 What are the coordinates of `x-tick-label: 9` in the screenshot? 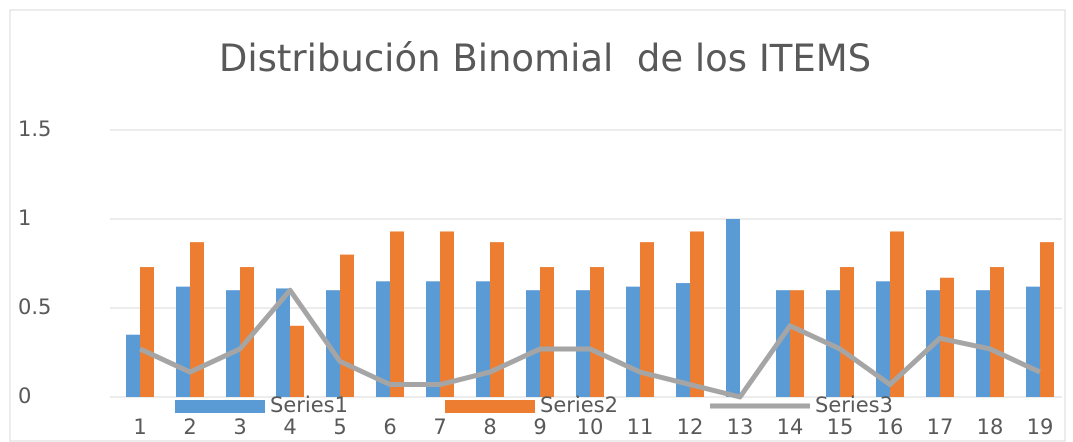 It's located at (539, 427).